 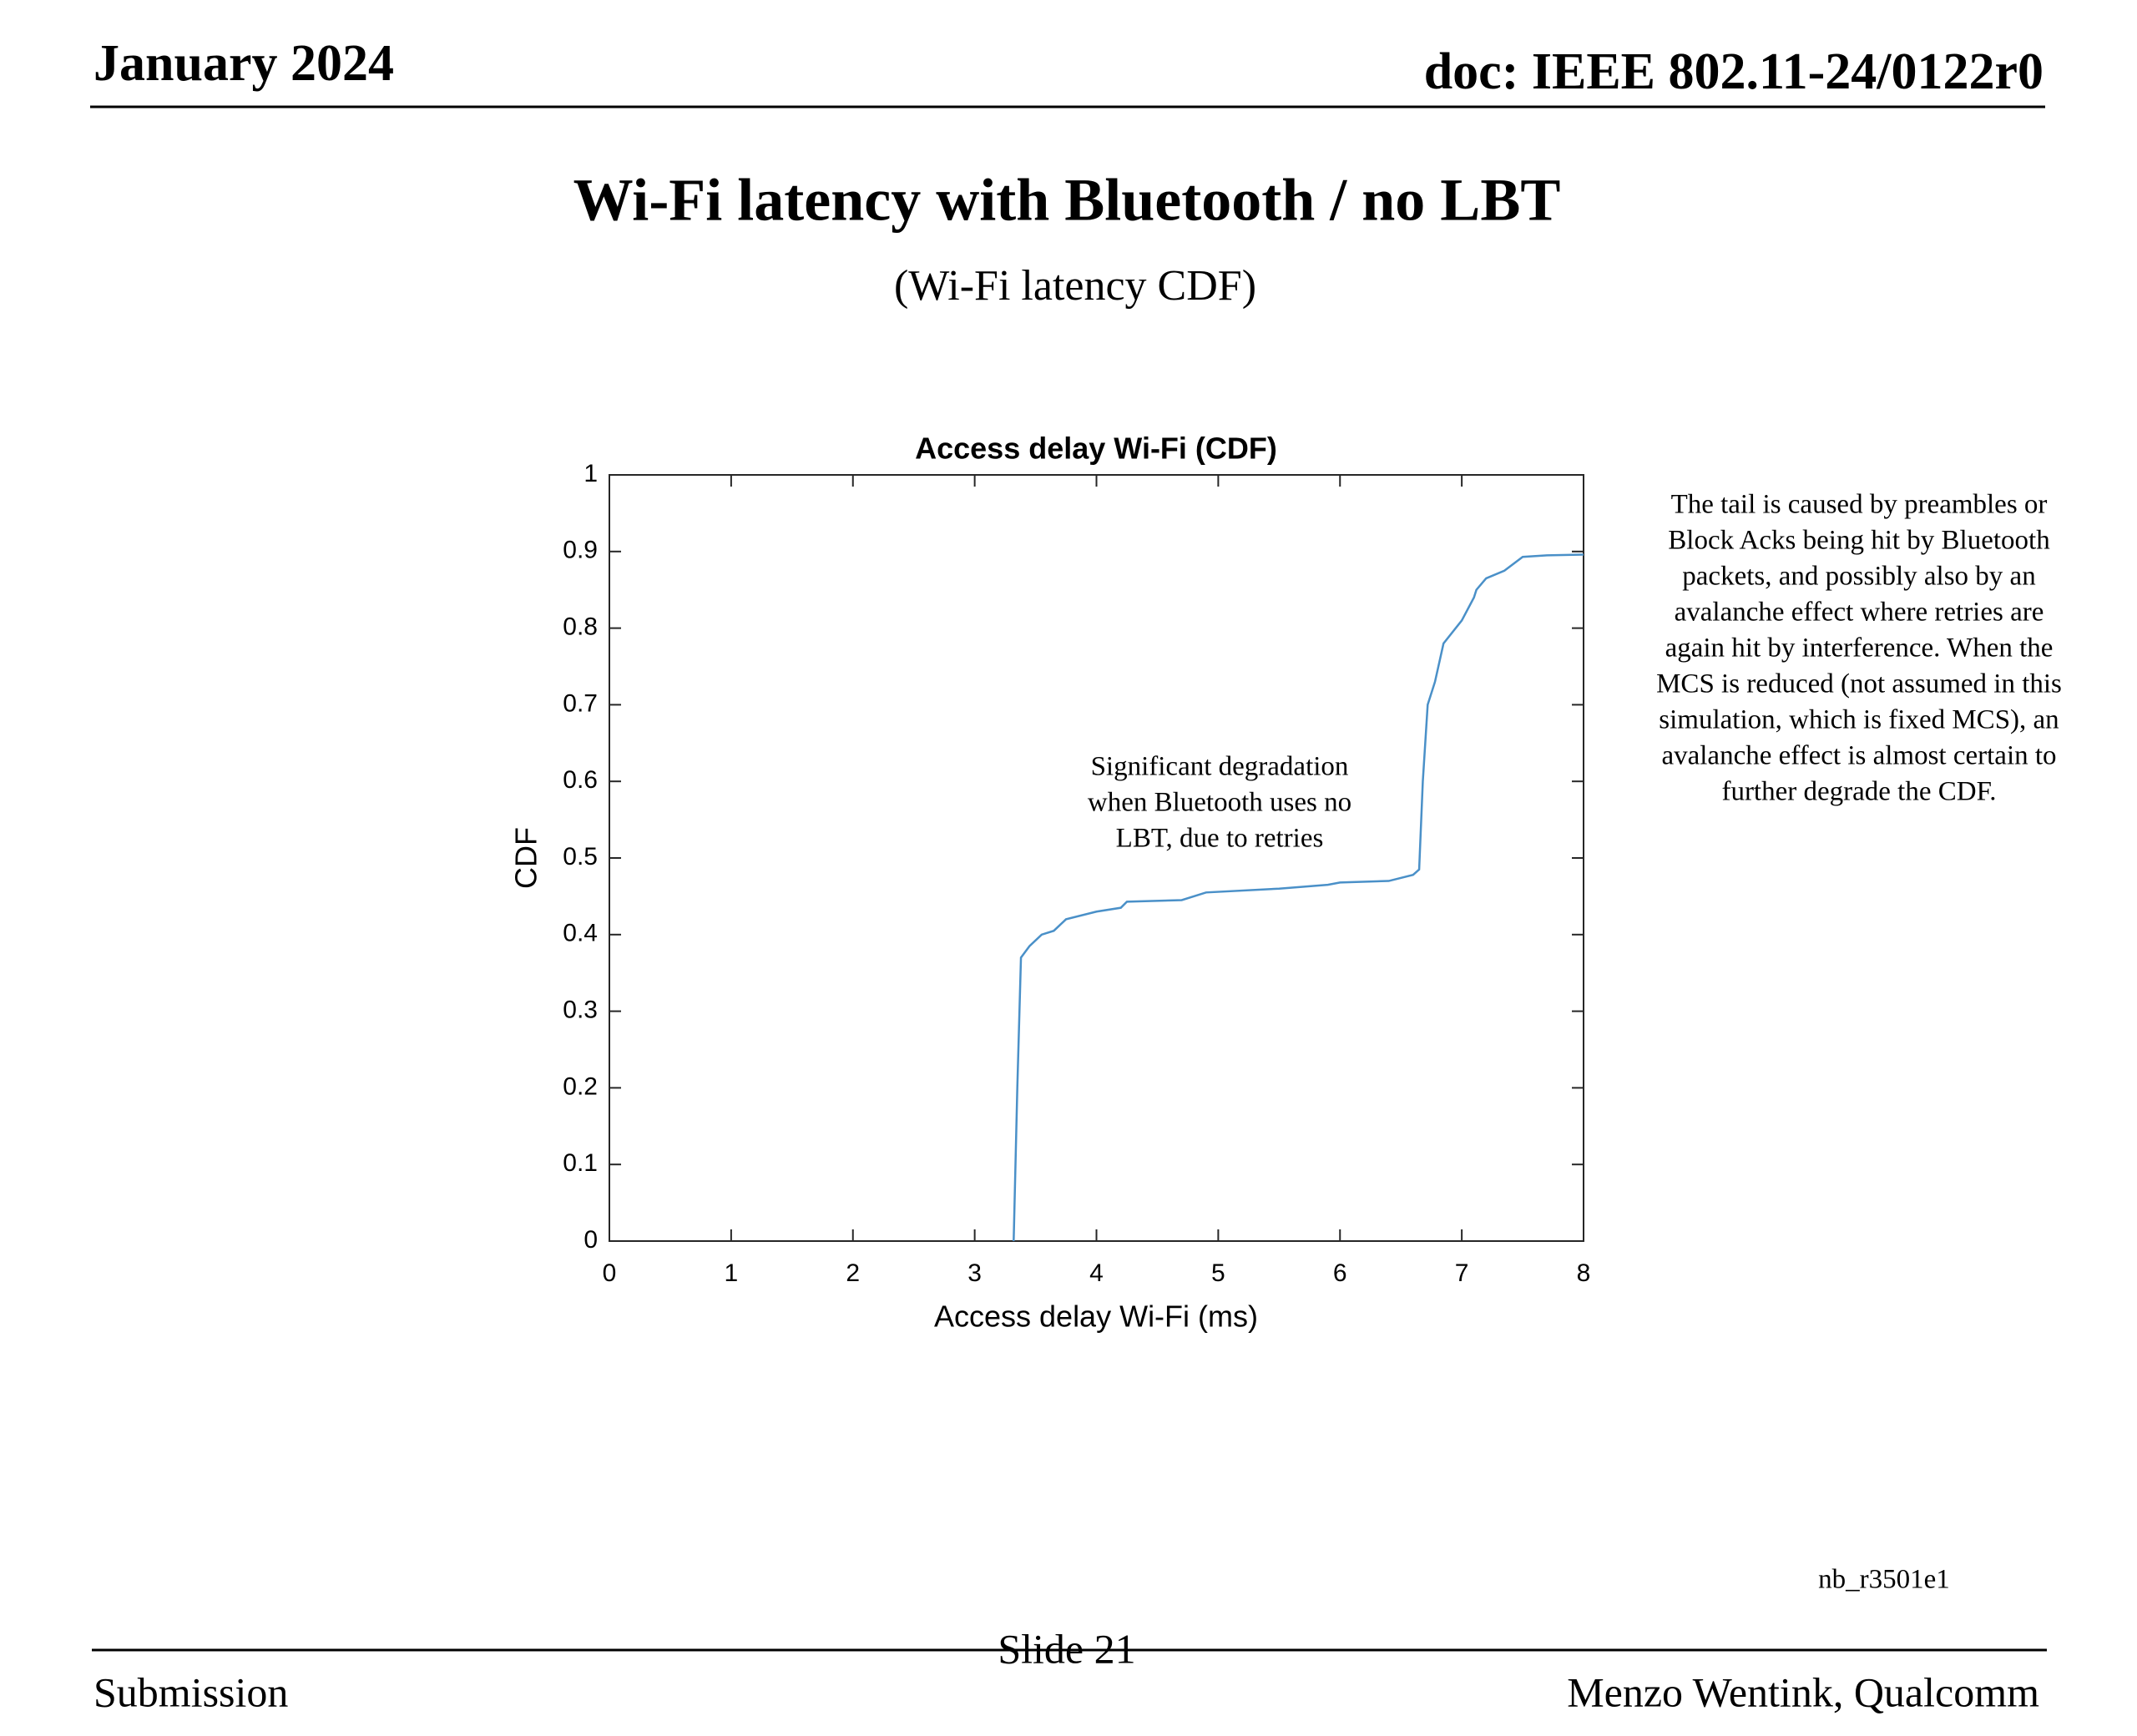 What do you see at coordinates (526, 858) in the screenshot?
I see `y-axis-label: CDF` at bounding box center [526, 858].